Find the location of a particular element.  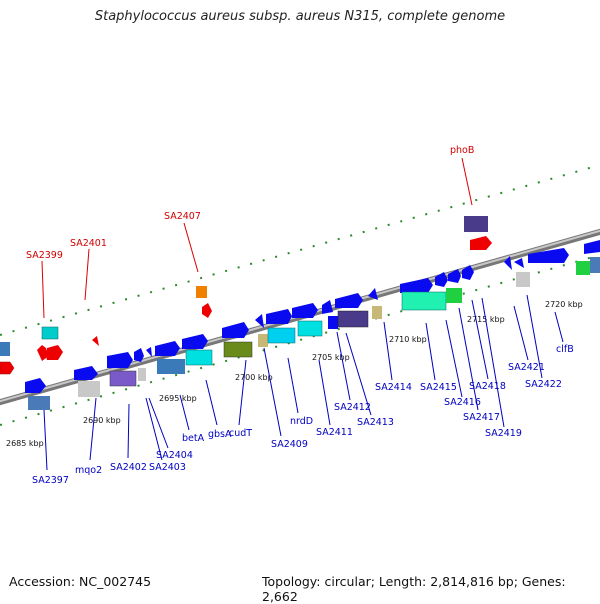

label-sa2419: SA2419 is located at coordinates (503, 433).